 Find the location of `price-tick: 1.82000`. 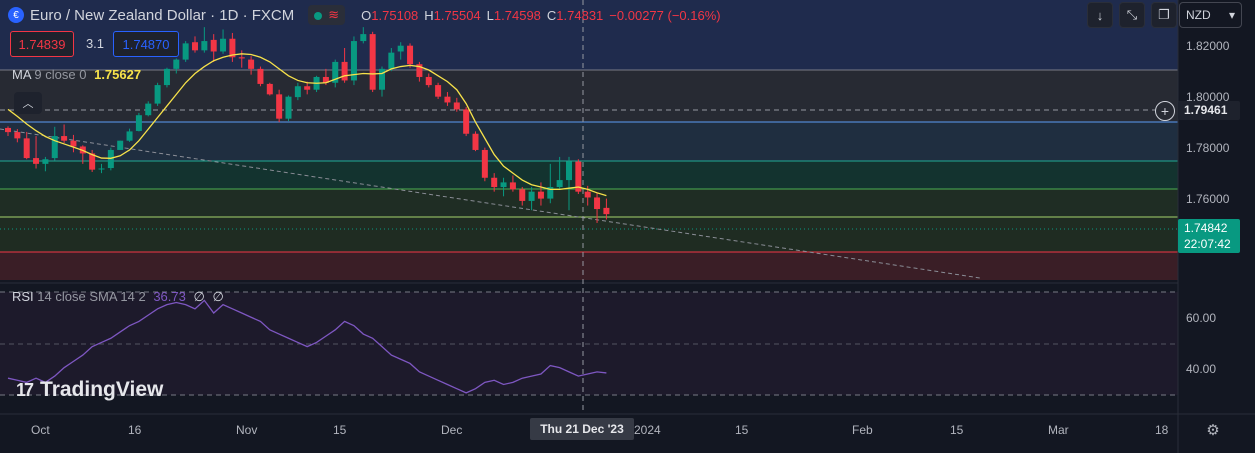

price-tick: 1.82000 is located at coordinates (1208, 46).